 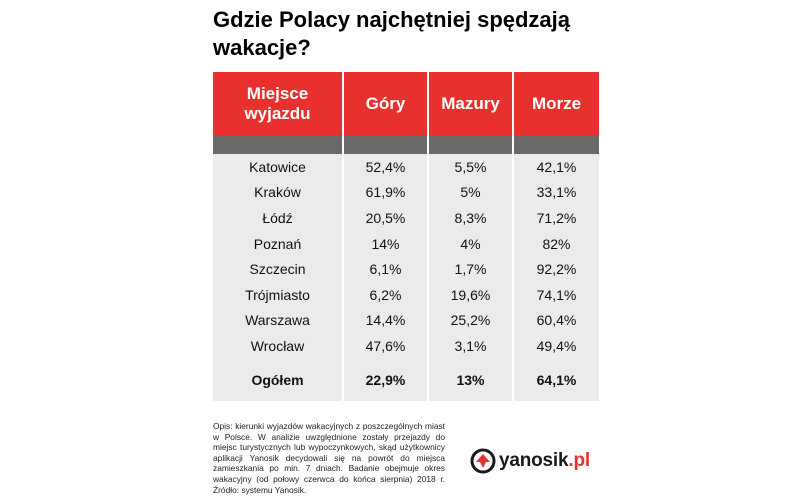 What do you see at coordinates (386, 269) in the screenshot?
I see `gory-cell: 6,1%` at bounding box center [386, 269].